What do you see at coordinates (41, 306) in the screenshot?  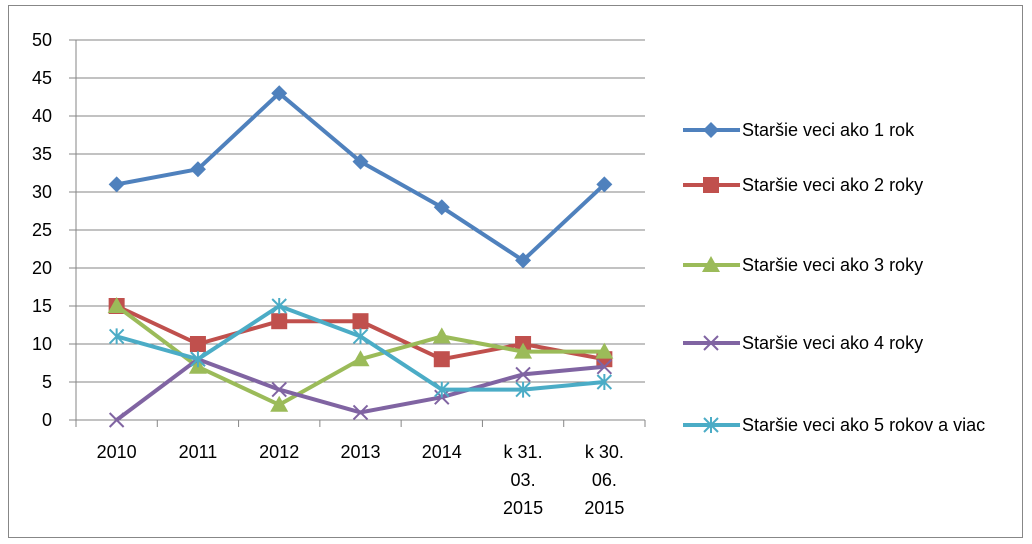 I see `y-tick-label: 15` at bounding box center [41, 306].